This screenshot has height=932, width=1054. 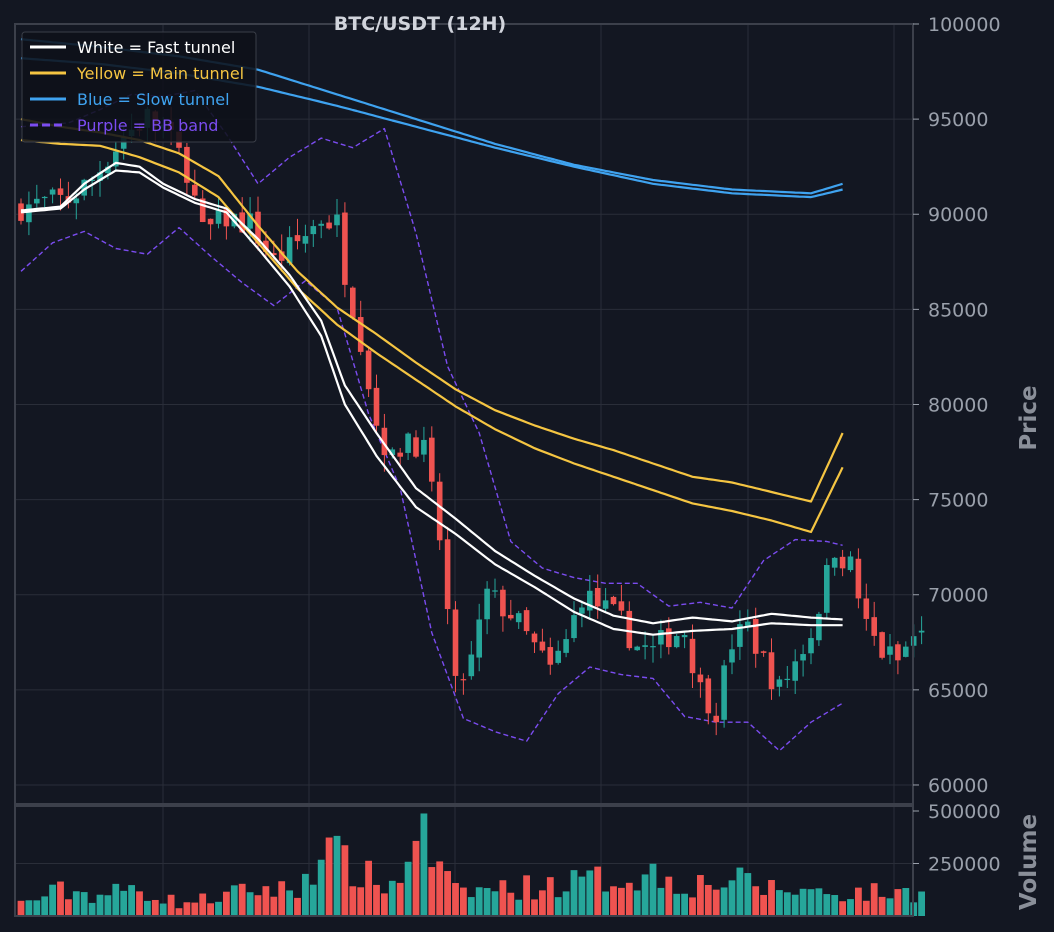 What do you see at coordinates (1029, 862) in the screenshot?
I see `volume-axis-label: Volume` at bounding box center [1029, 862].